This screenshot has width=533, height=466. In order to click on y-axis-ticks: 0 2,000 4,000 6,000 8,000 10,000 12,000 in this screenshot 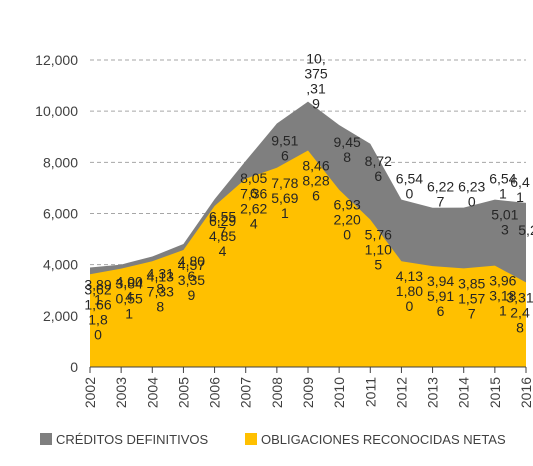, I will do `click(56, 213)`.